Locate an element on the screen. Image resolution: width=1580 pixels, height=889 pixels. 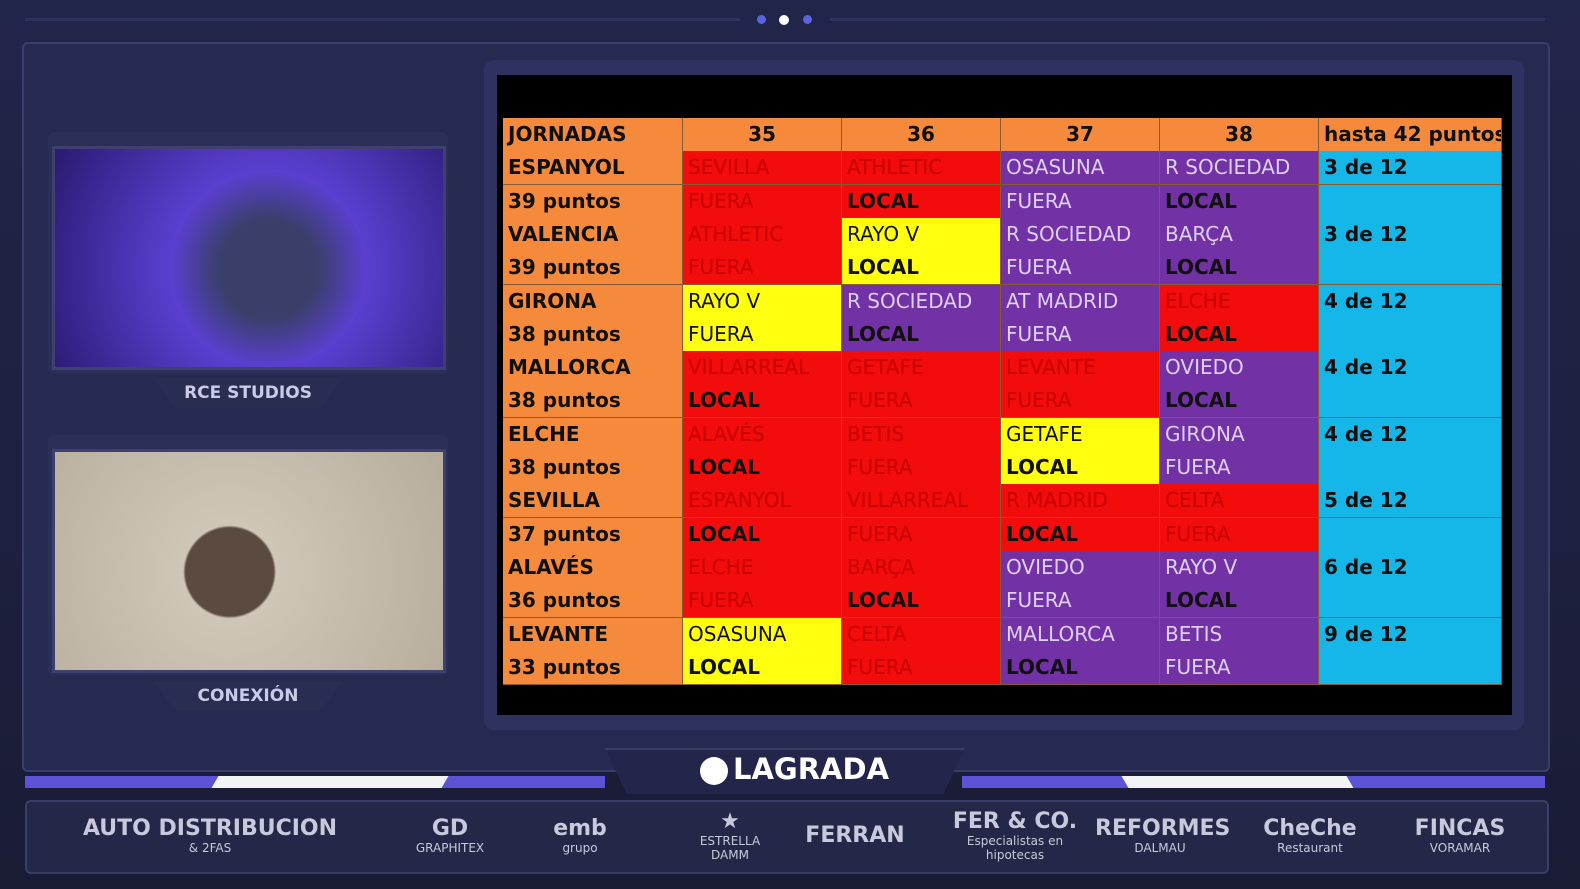
top-rule is located at coordinates (1187, 19).